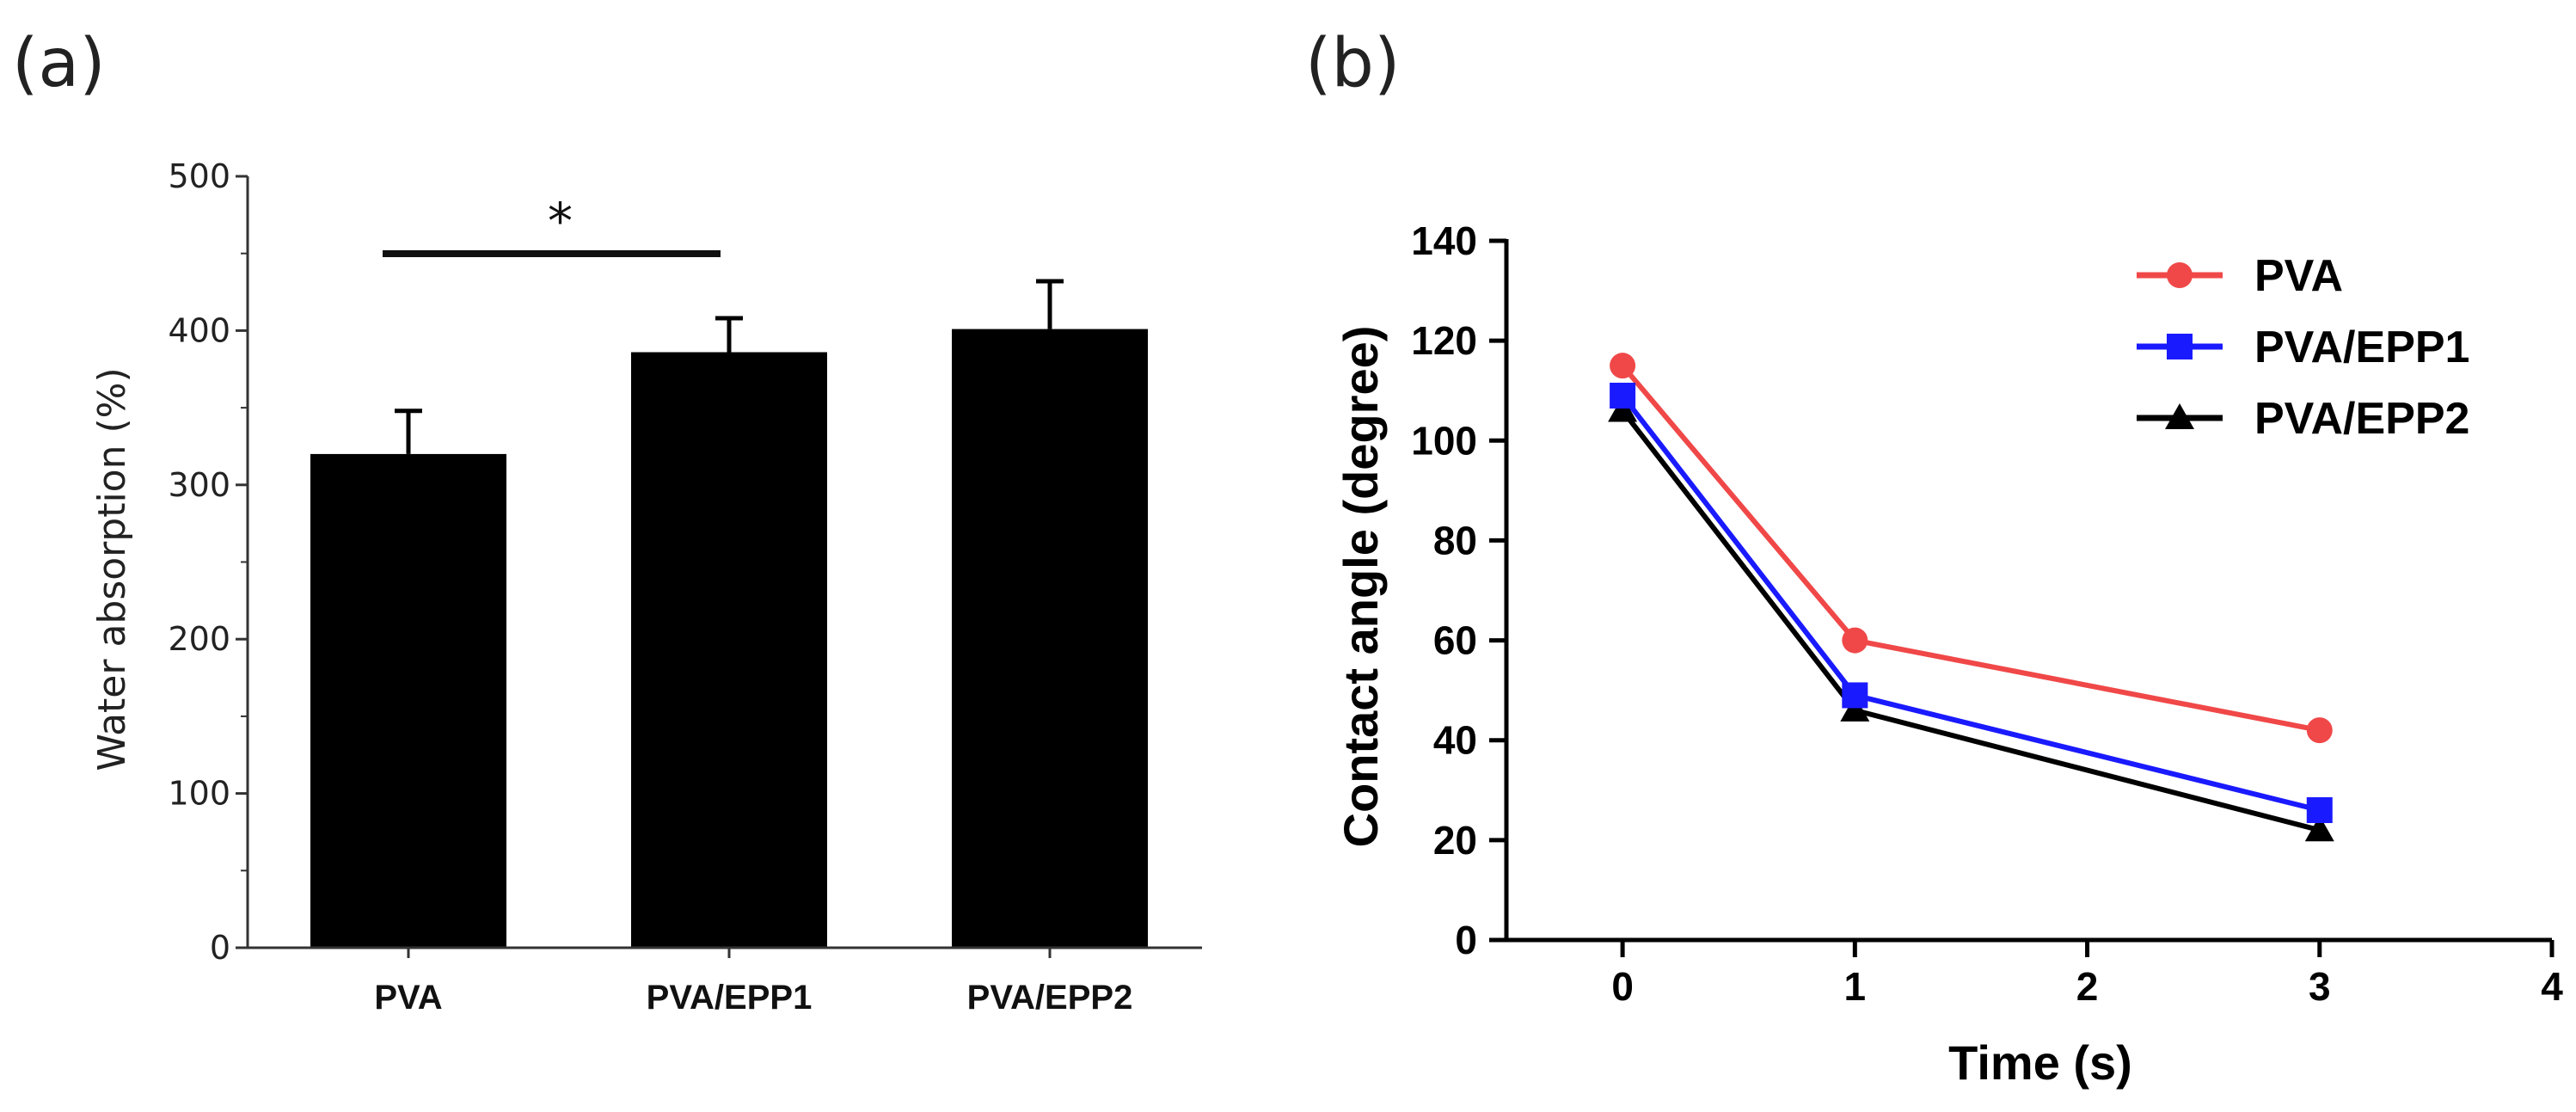 The width and height of the screenshot is (2576, 1112). What do you see at coordinates (1855, 986) in the screenshot?
I see `x-tick-label: 1` at bounding box center [1855, 986].